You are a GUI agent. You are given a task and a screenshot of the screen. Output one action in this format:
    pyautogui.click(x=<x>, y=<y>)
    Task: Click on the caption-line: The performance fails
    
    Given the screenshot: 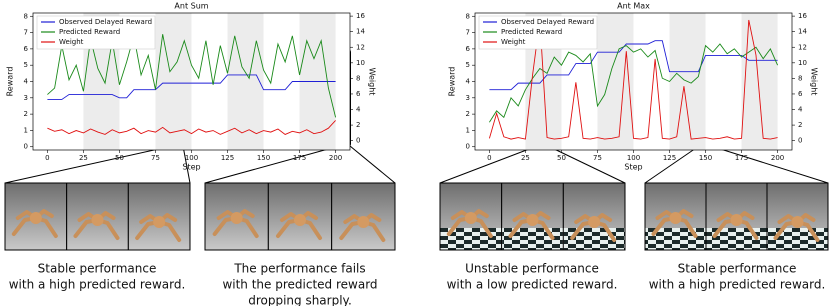 What is the action you would take?
    pyautogui.click(x=299, y=269)
    